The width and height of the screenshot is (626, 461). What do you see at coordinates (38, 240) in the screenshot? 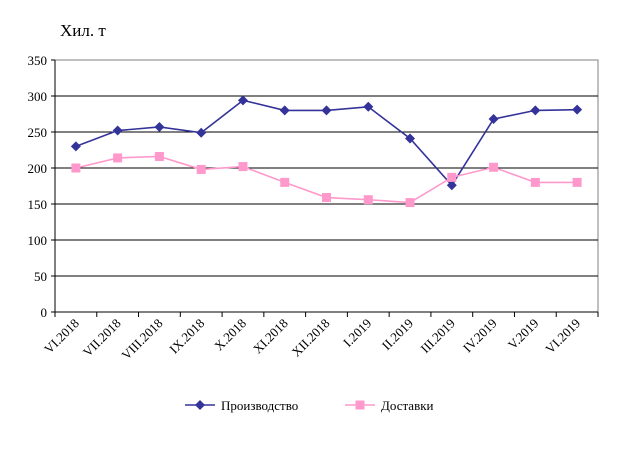
I see `y-tick-label: 100` at bounding box center [38, 240].